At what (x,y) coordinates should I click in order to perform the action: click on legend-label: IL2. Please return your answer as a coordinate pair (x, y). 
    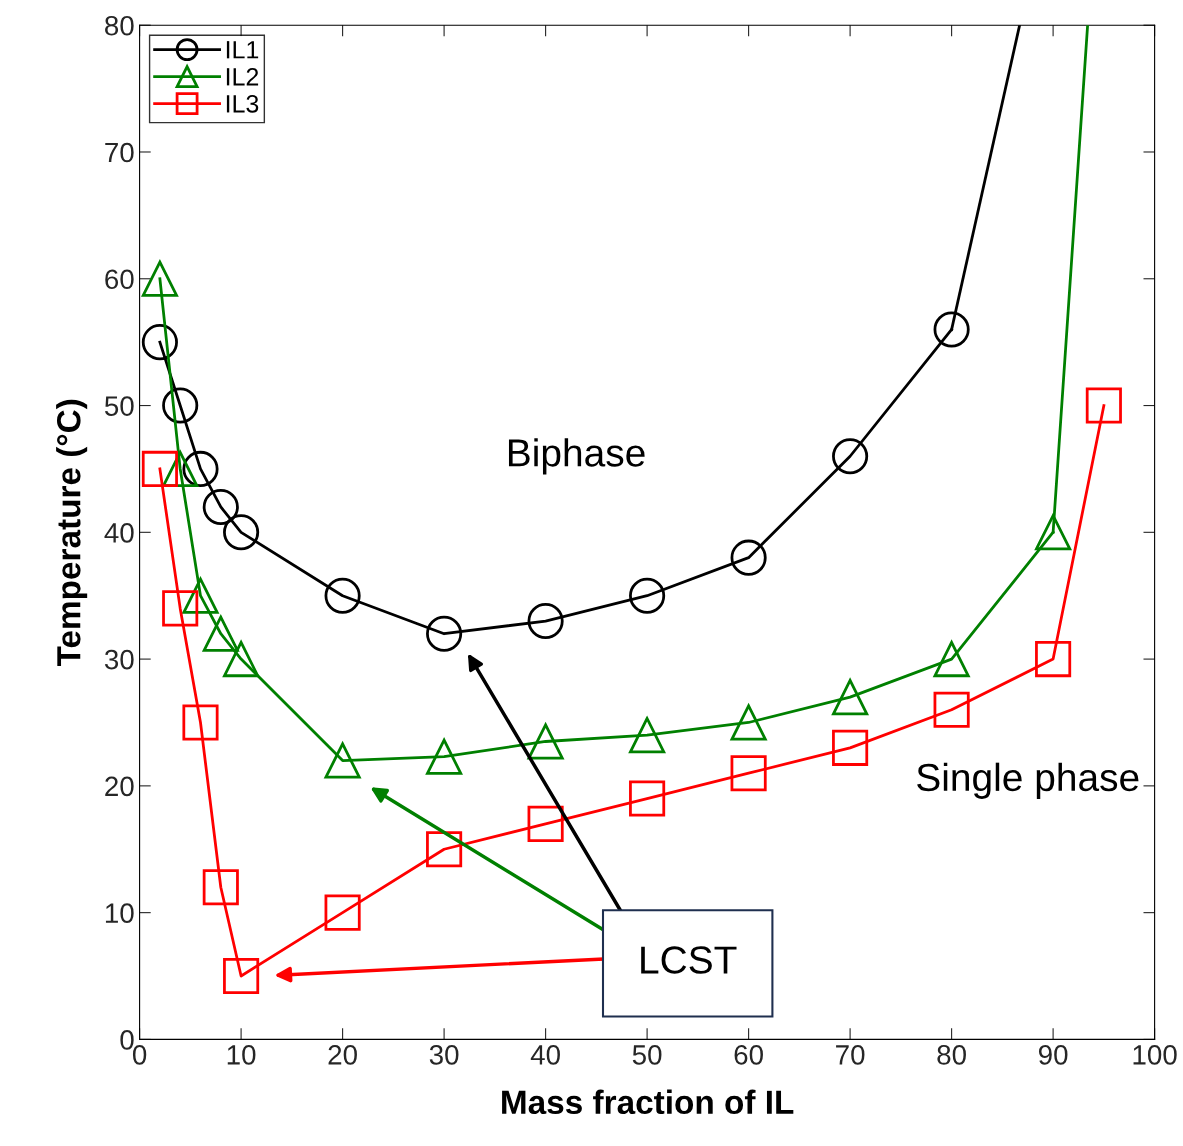
    Looking at the image, I should click on (242, 76).